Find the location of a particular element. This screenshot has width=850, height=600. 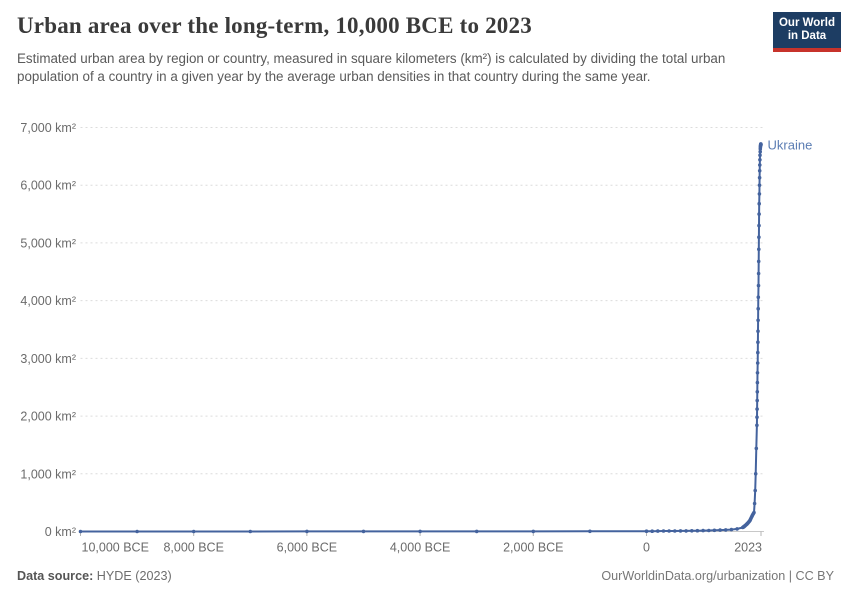

x-axis-tick-label: 8,000 BCE is located at coordinates (193, 548).